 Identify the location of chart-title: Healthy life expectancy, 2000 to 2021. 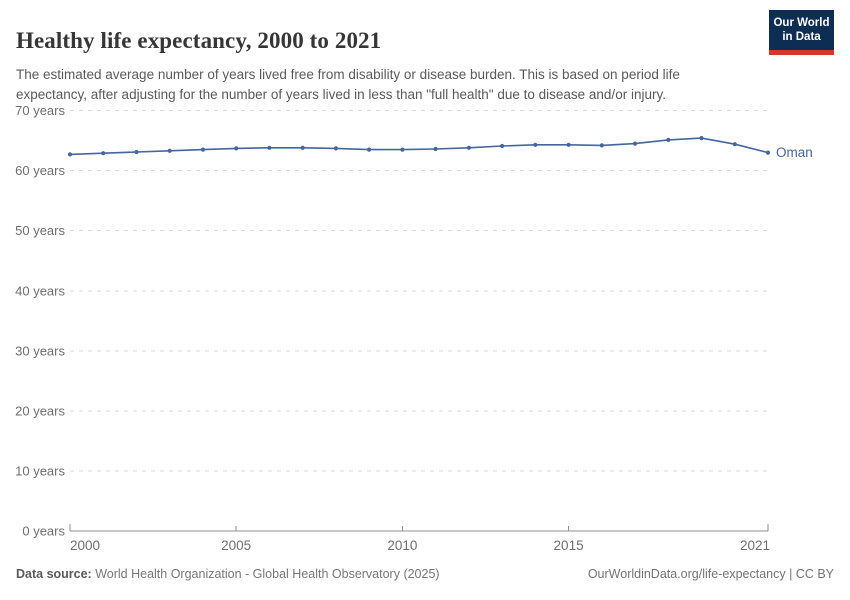
(199, 41).